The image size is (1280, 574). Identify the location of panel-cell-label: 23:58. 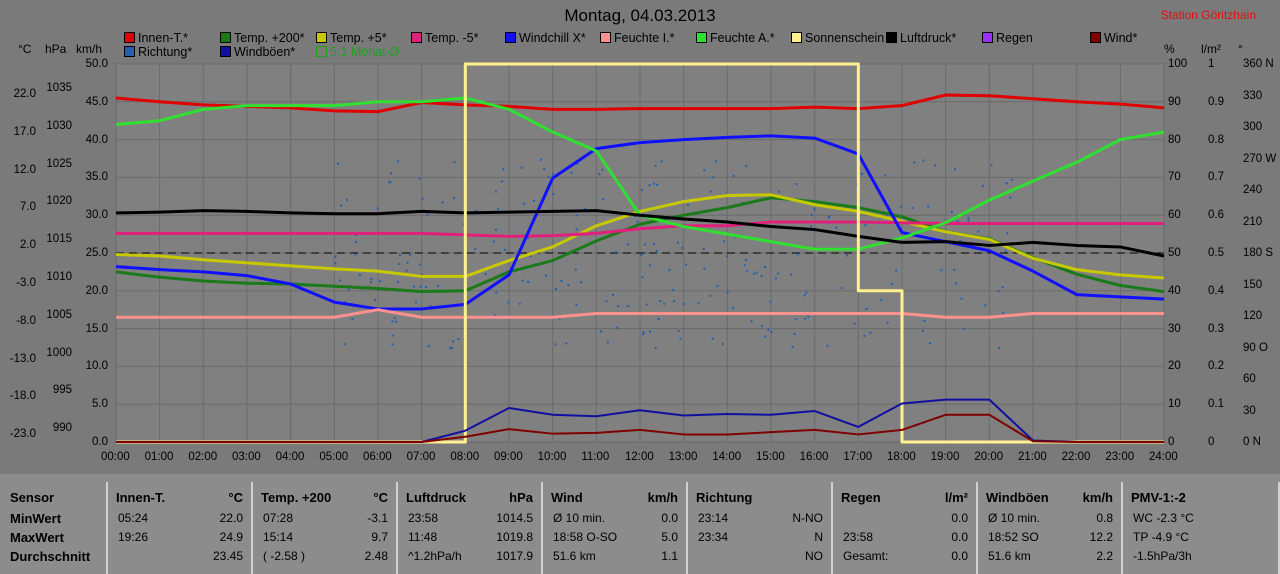
(858, 537).